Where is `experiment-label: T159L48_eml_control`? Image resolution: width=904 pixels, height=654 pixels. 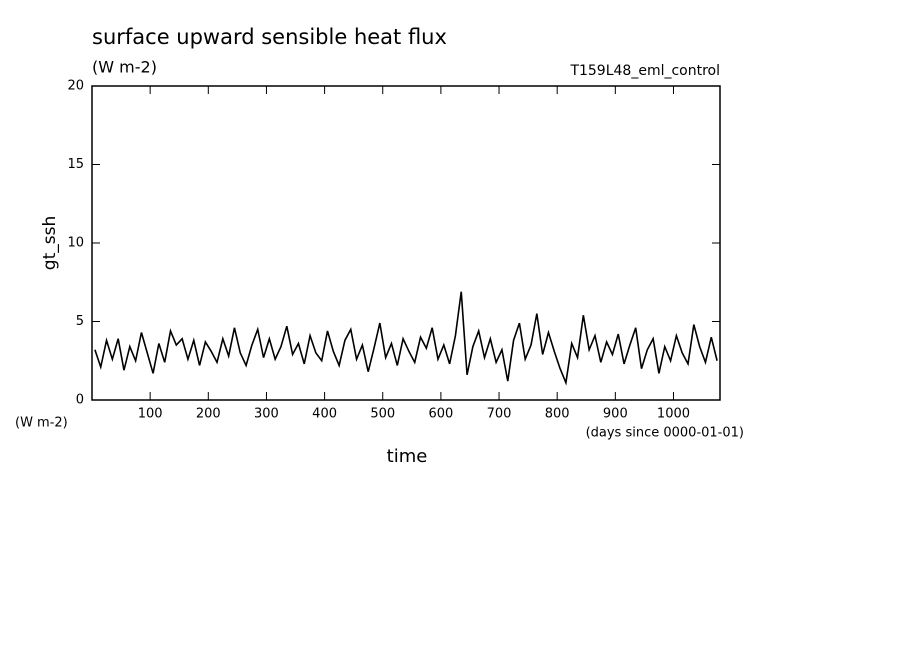
experiment-label: T159L48_eml_control is located at coordinates (644, 71).